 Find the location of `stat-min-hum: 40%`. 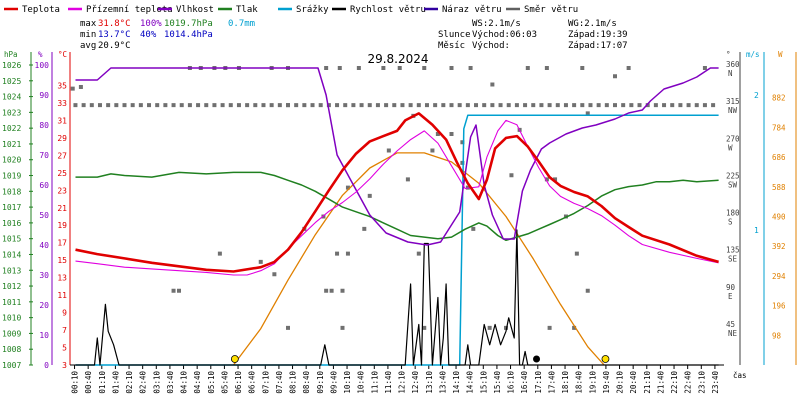

stat-min-hum: 40% is located at coordinates (148, 35).